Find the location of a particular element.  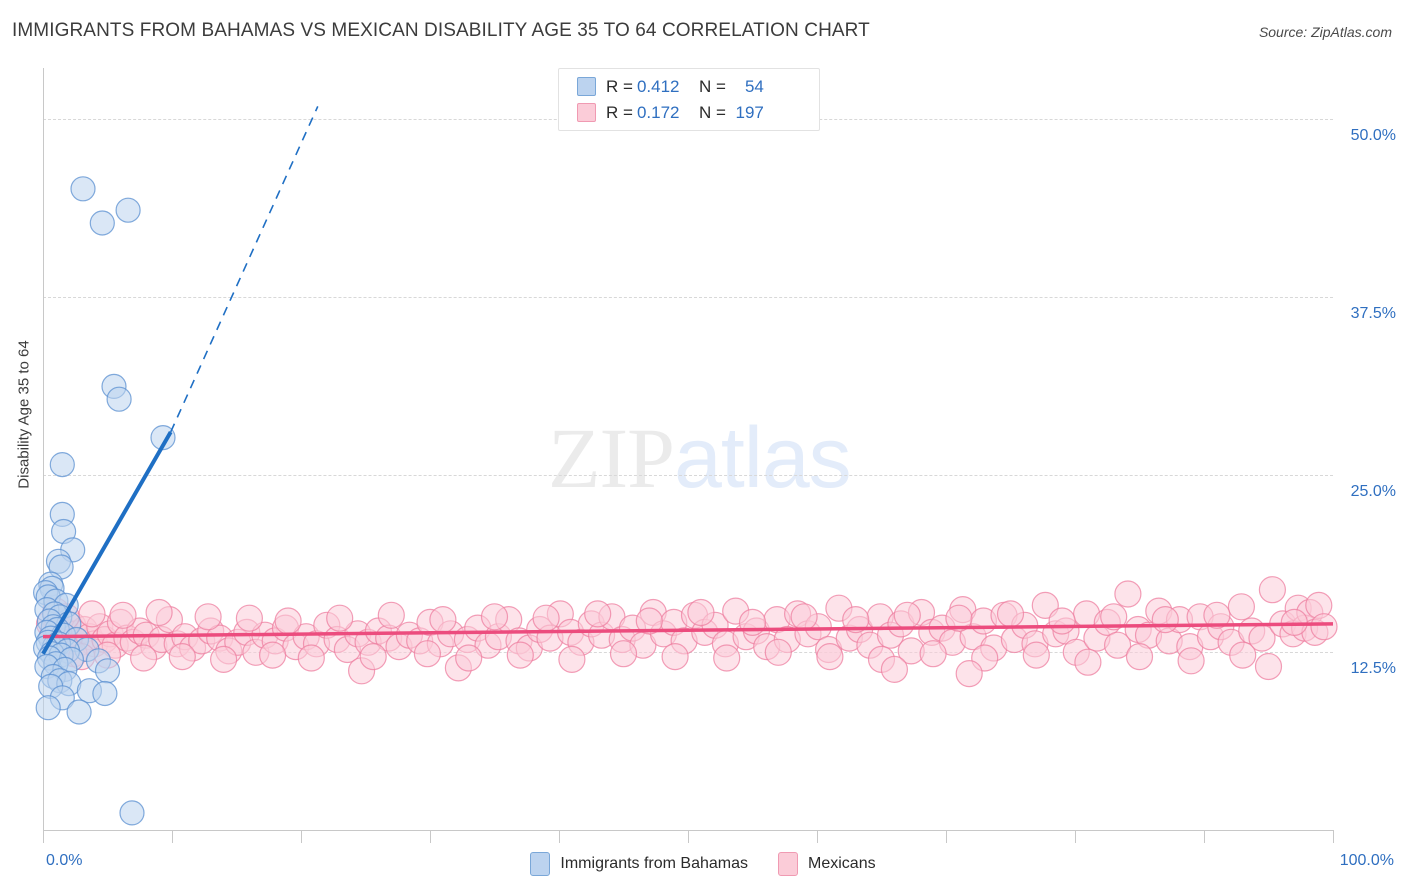

stats-row-bahamas: R = 0.412 N = 54 is located at coordinates (698, 87).